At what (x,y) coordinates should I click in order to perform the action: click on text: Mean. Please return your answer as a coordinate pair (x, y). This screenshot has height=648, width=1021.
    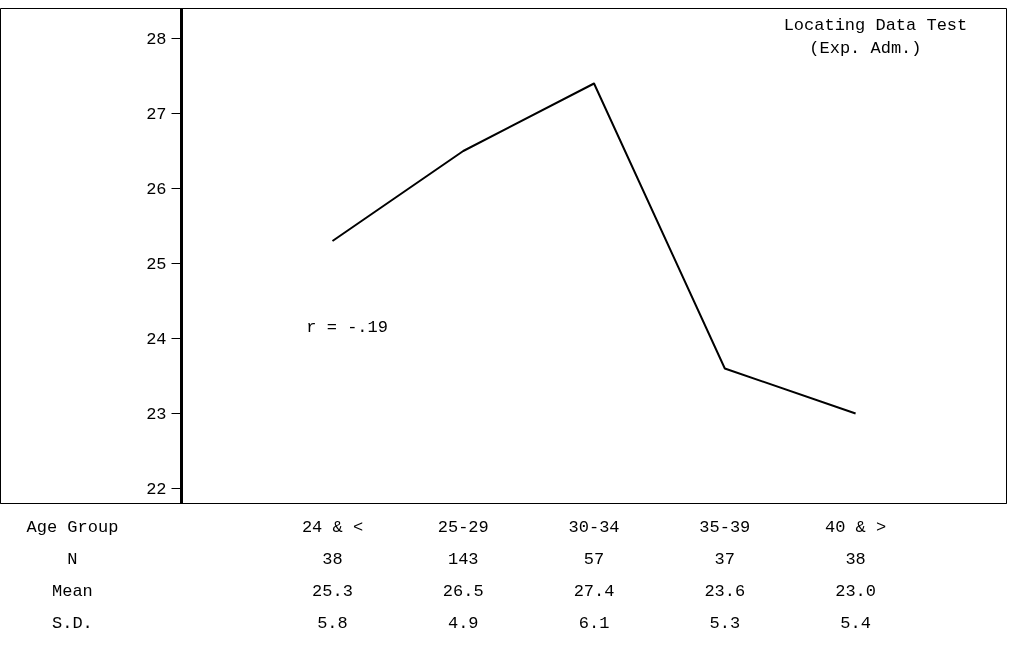
    Looking at the image, I should click on (72, 591).